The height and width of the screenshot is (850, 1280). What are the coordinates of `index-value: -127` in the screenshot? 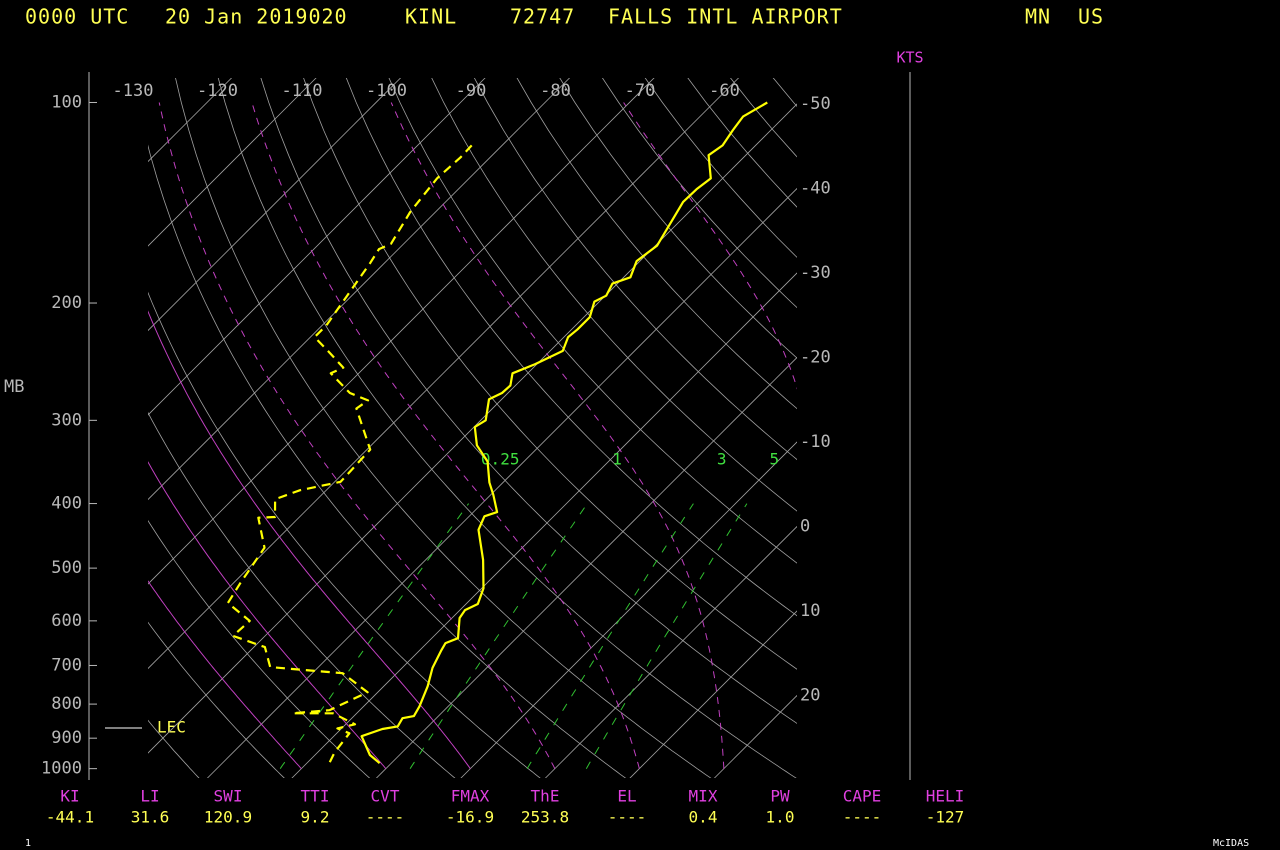 It's located at (945, 817).